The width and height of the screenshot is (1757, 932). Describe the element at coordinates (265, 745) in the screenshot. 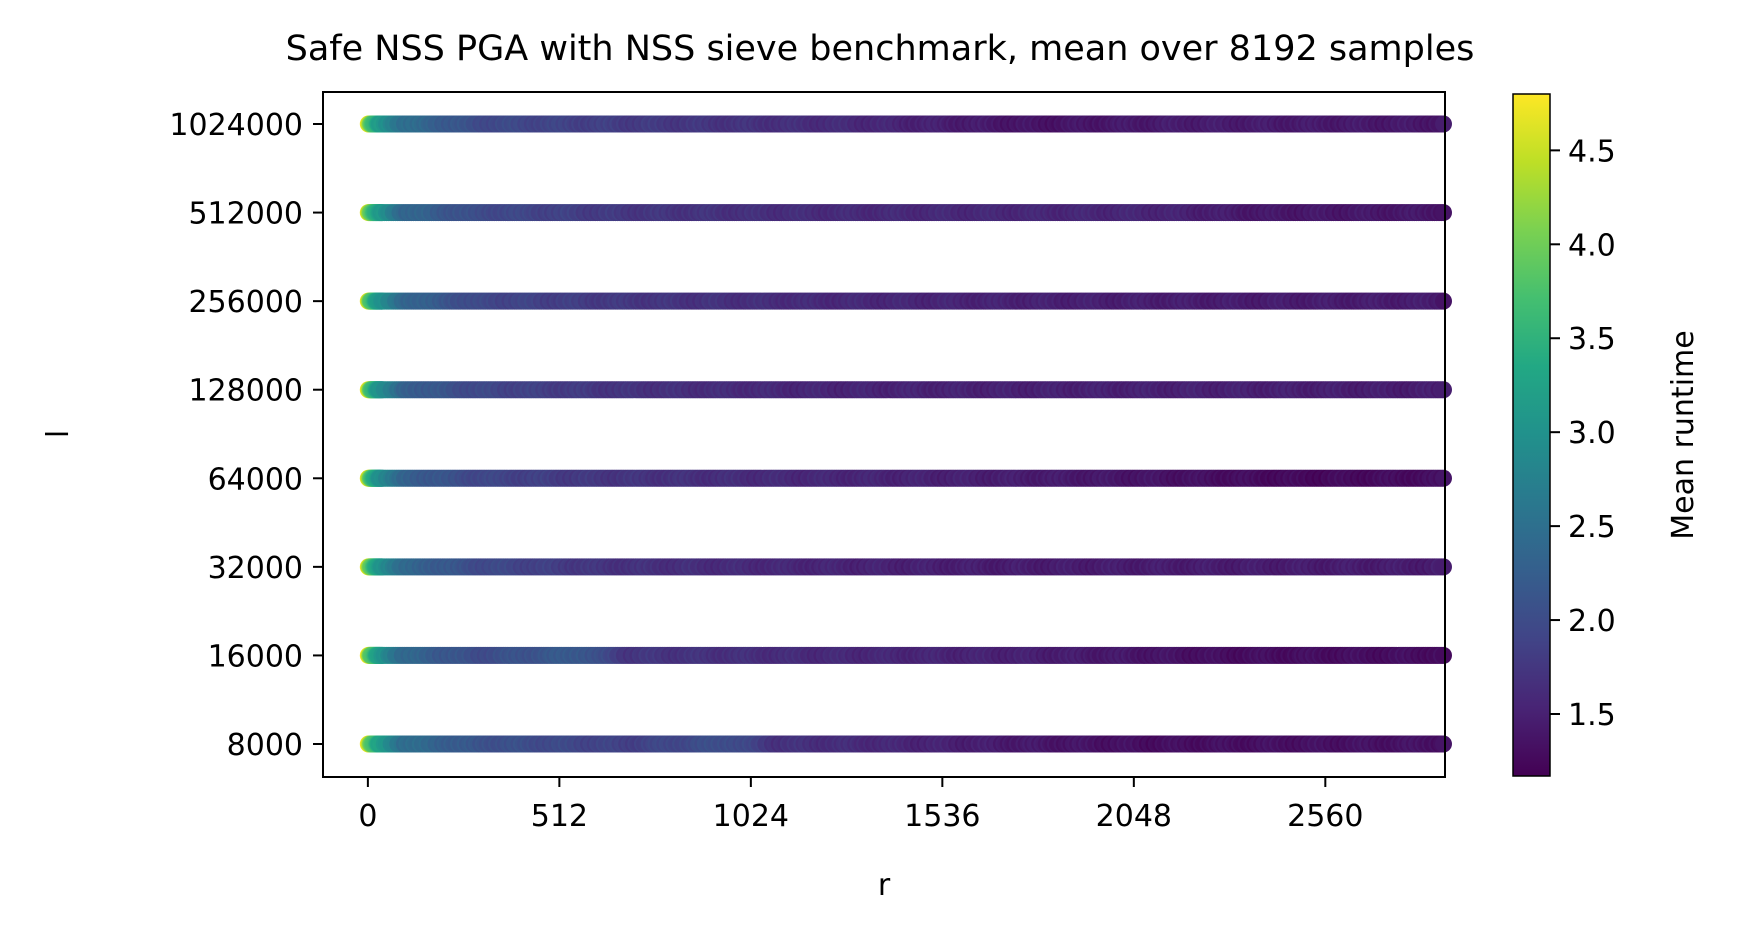

I see `y-tick-label: 8000` at that location.